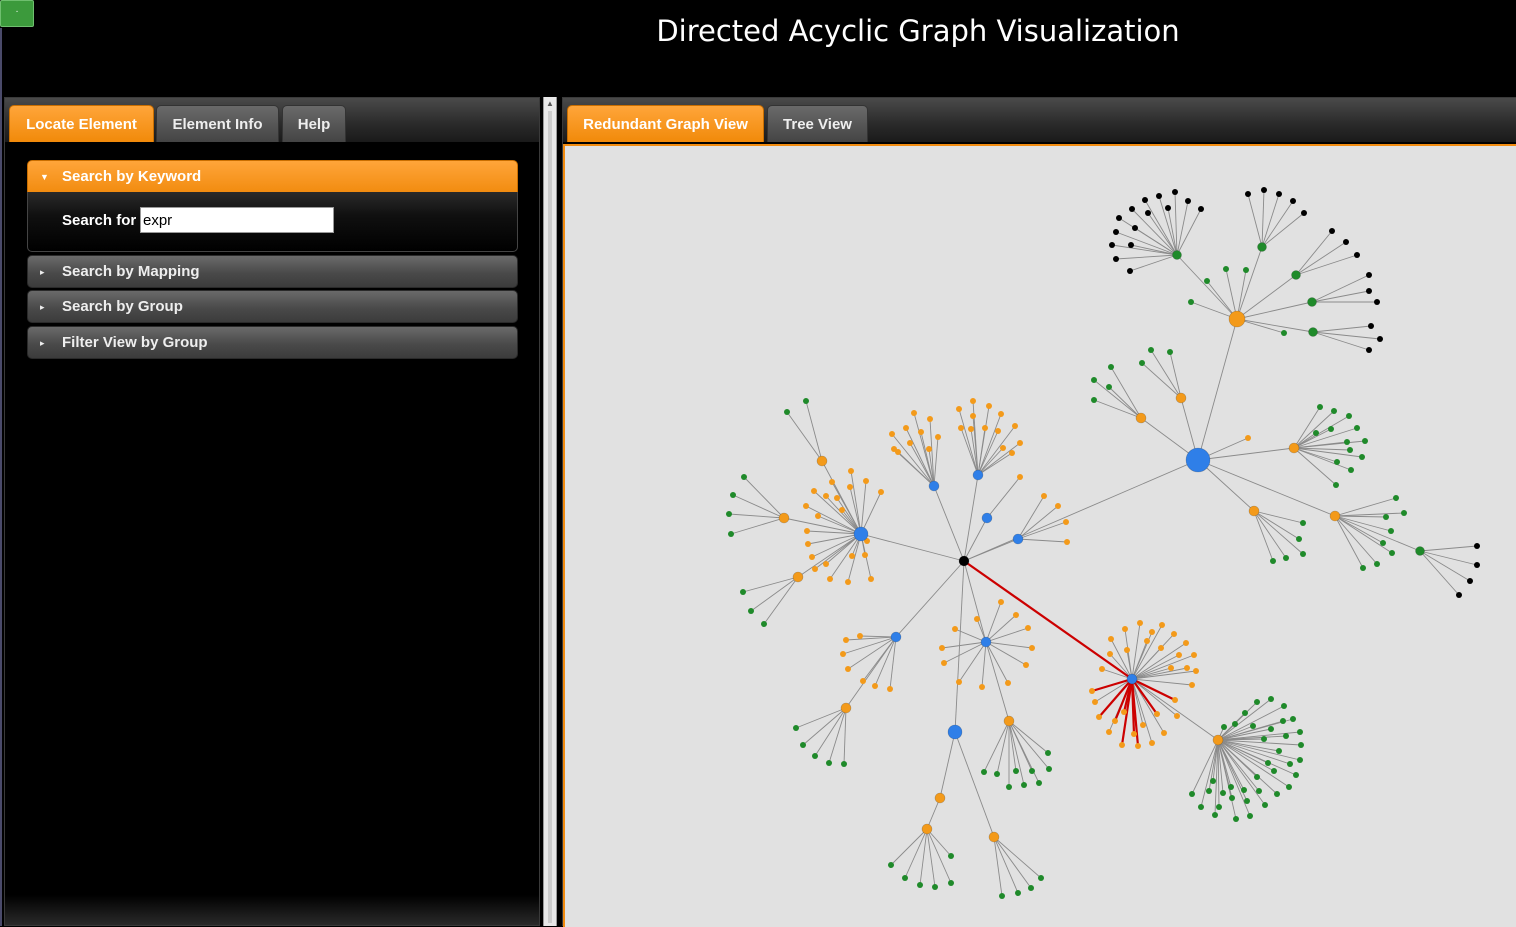 Image resolution: width=1516 pixels, height=927 pixels. I want to click on accordion-filter-view-by-group: ▸ Filter View by Group, so click(272, 342).